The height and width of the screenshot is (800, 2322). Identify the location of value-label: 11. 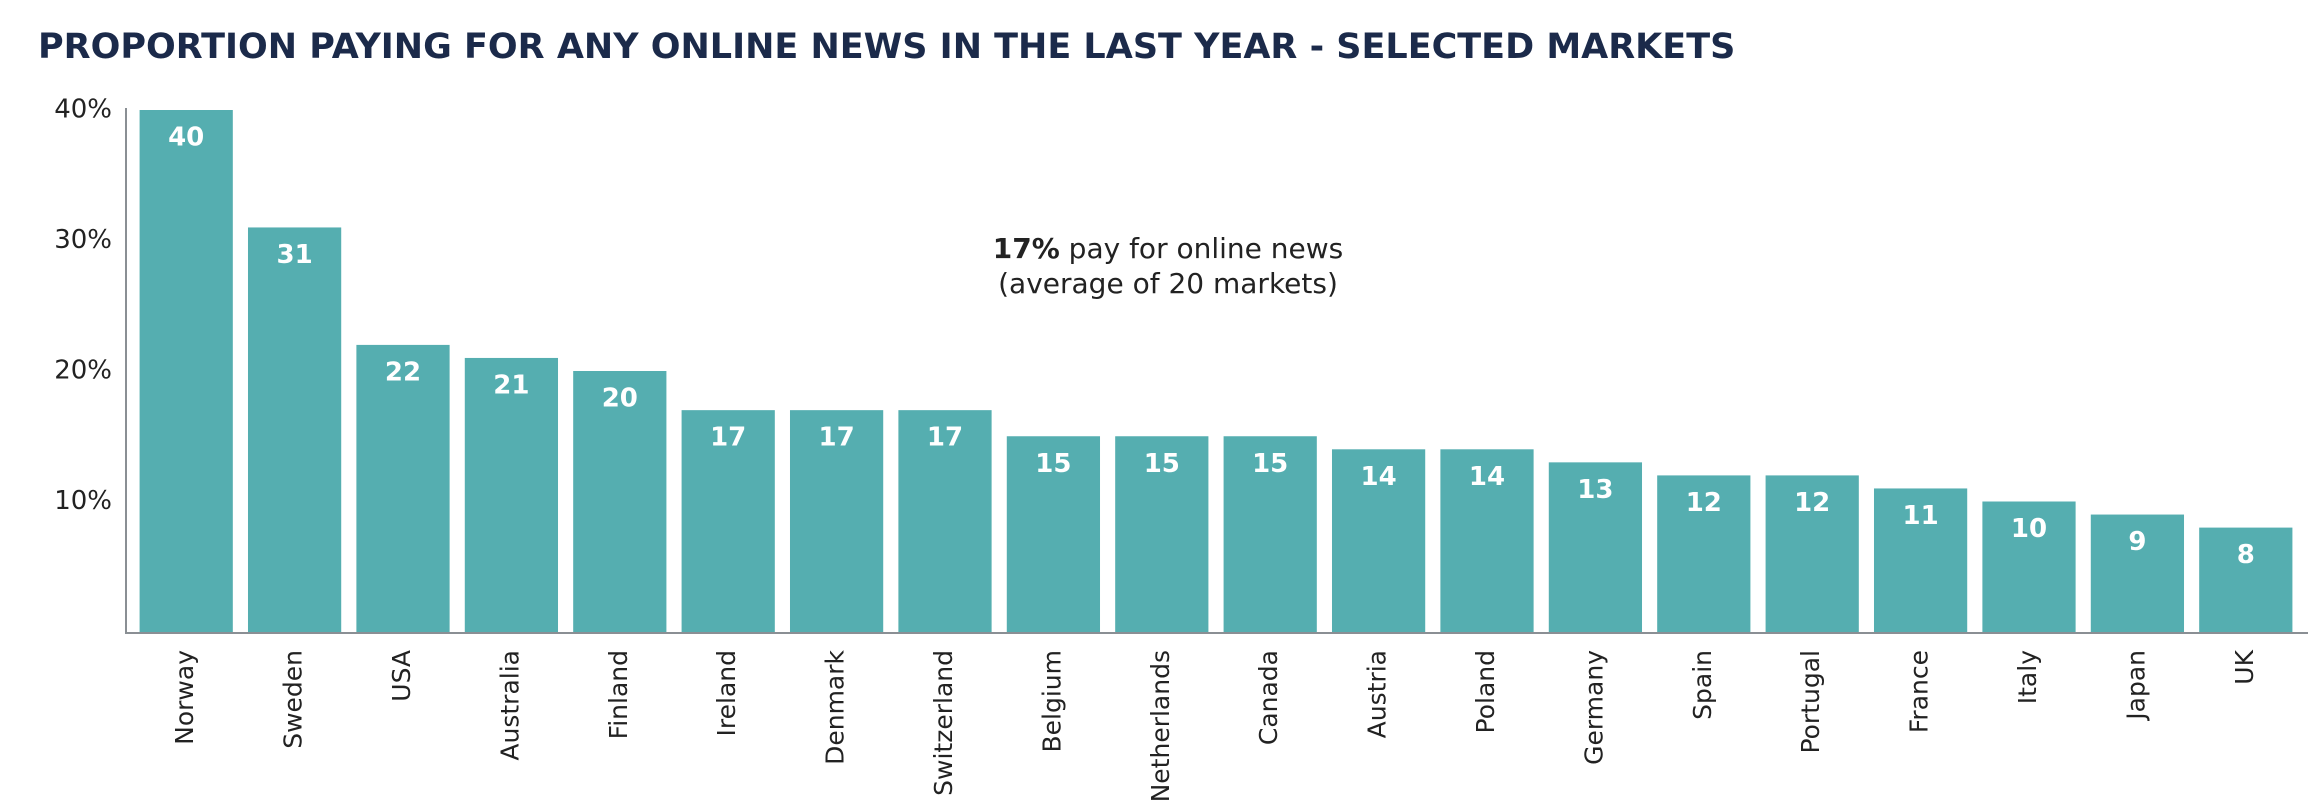
(1921, 516).